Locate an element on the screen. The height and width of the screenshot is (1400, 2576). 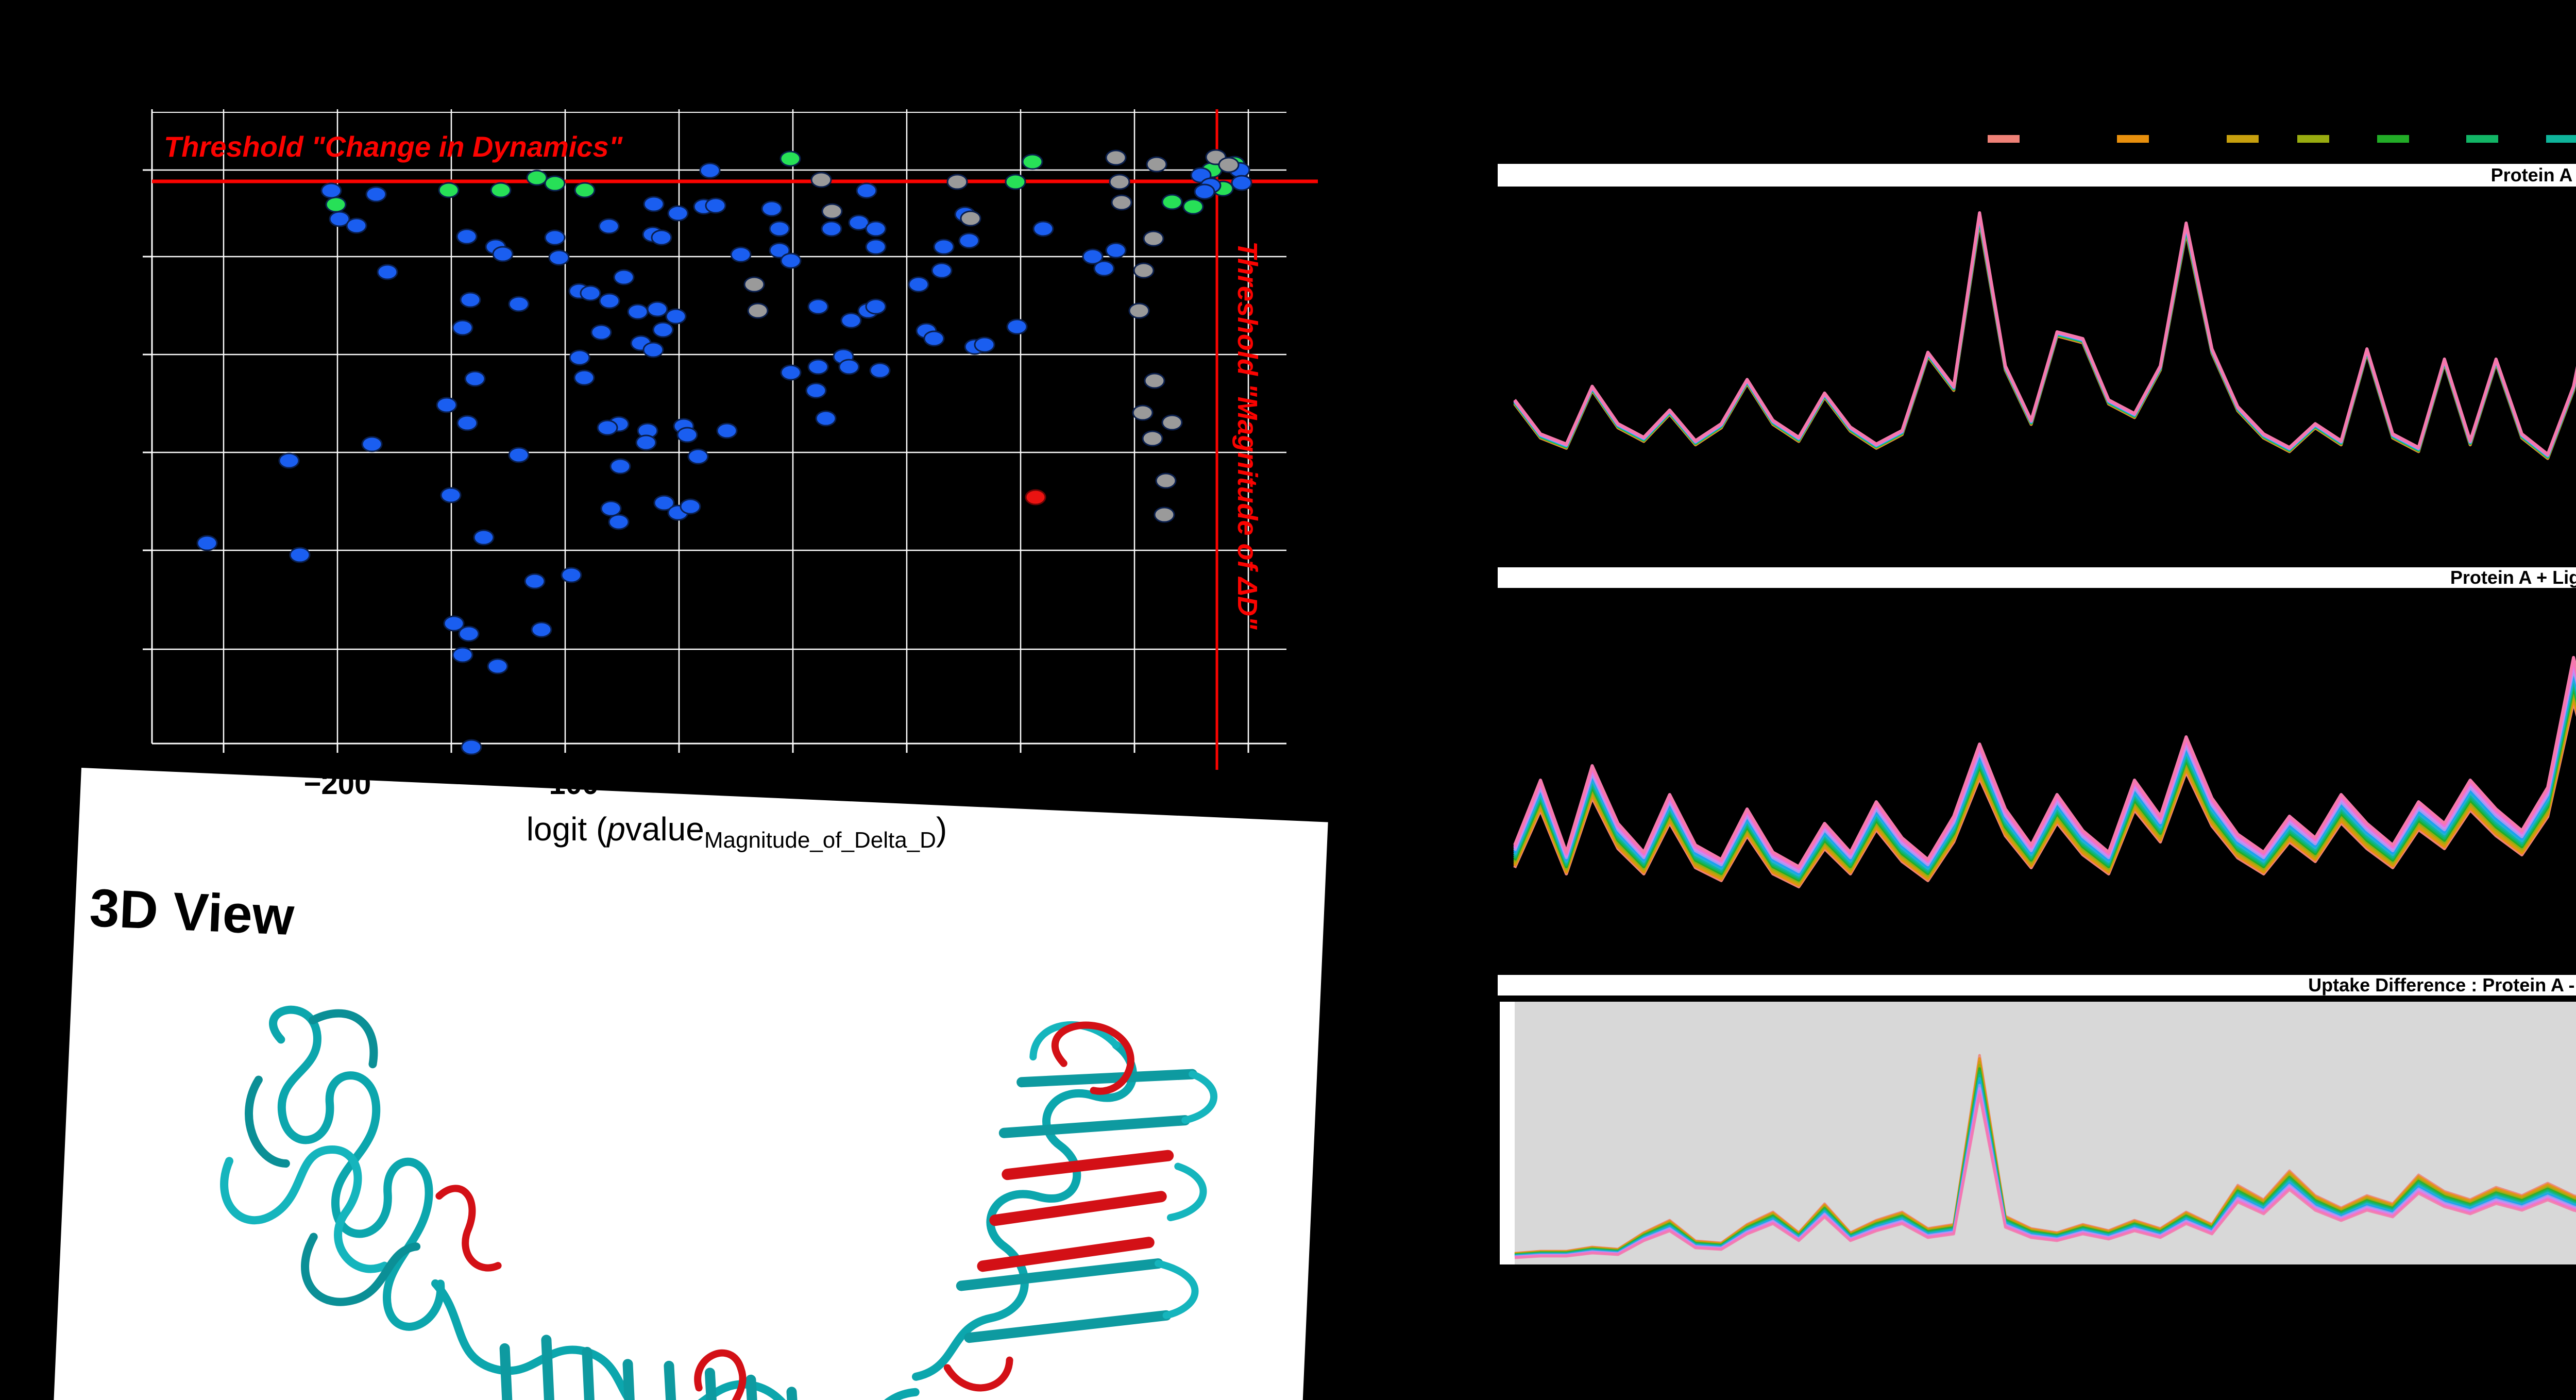
uptake-diff-bg is located at coordinates (2038, 1133).